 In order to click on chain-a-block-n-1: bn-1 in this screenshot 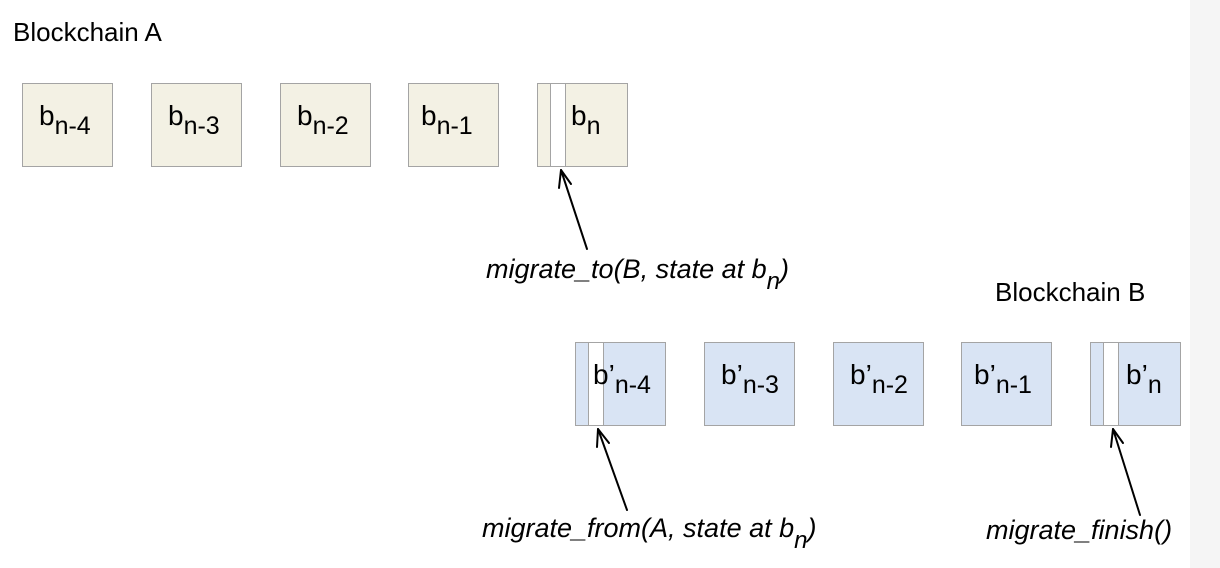, I will do `click(453, 125)`.